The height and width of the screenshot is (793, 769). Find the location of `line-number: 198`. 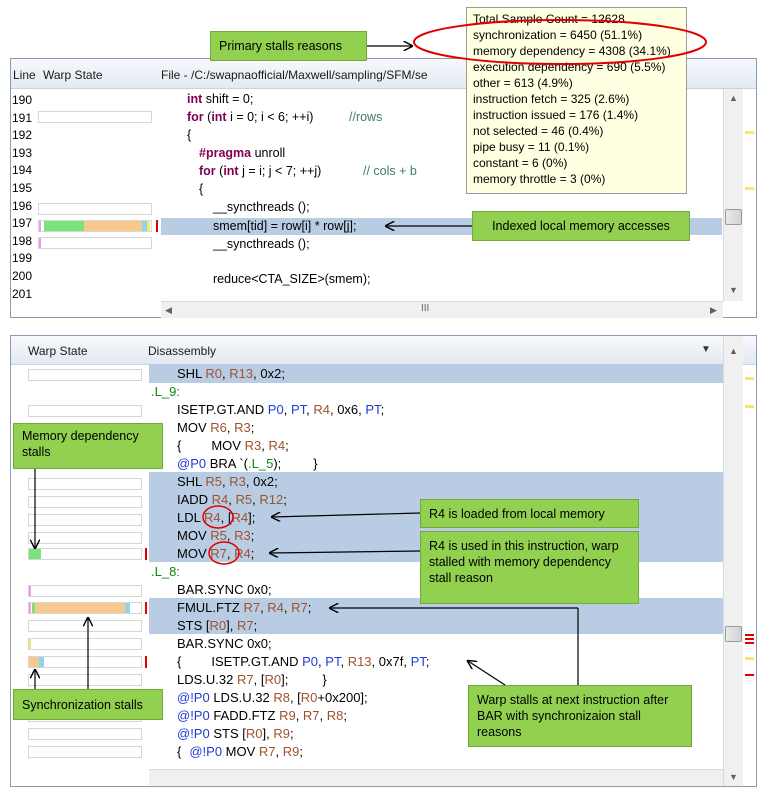

line-number: 198 is located at coordinates (22, 240).